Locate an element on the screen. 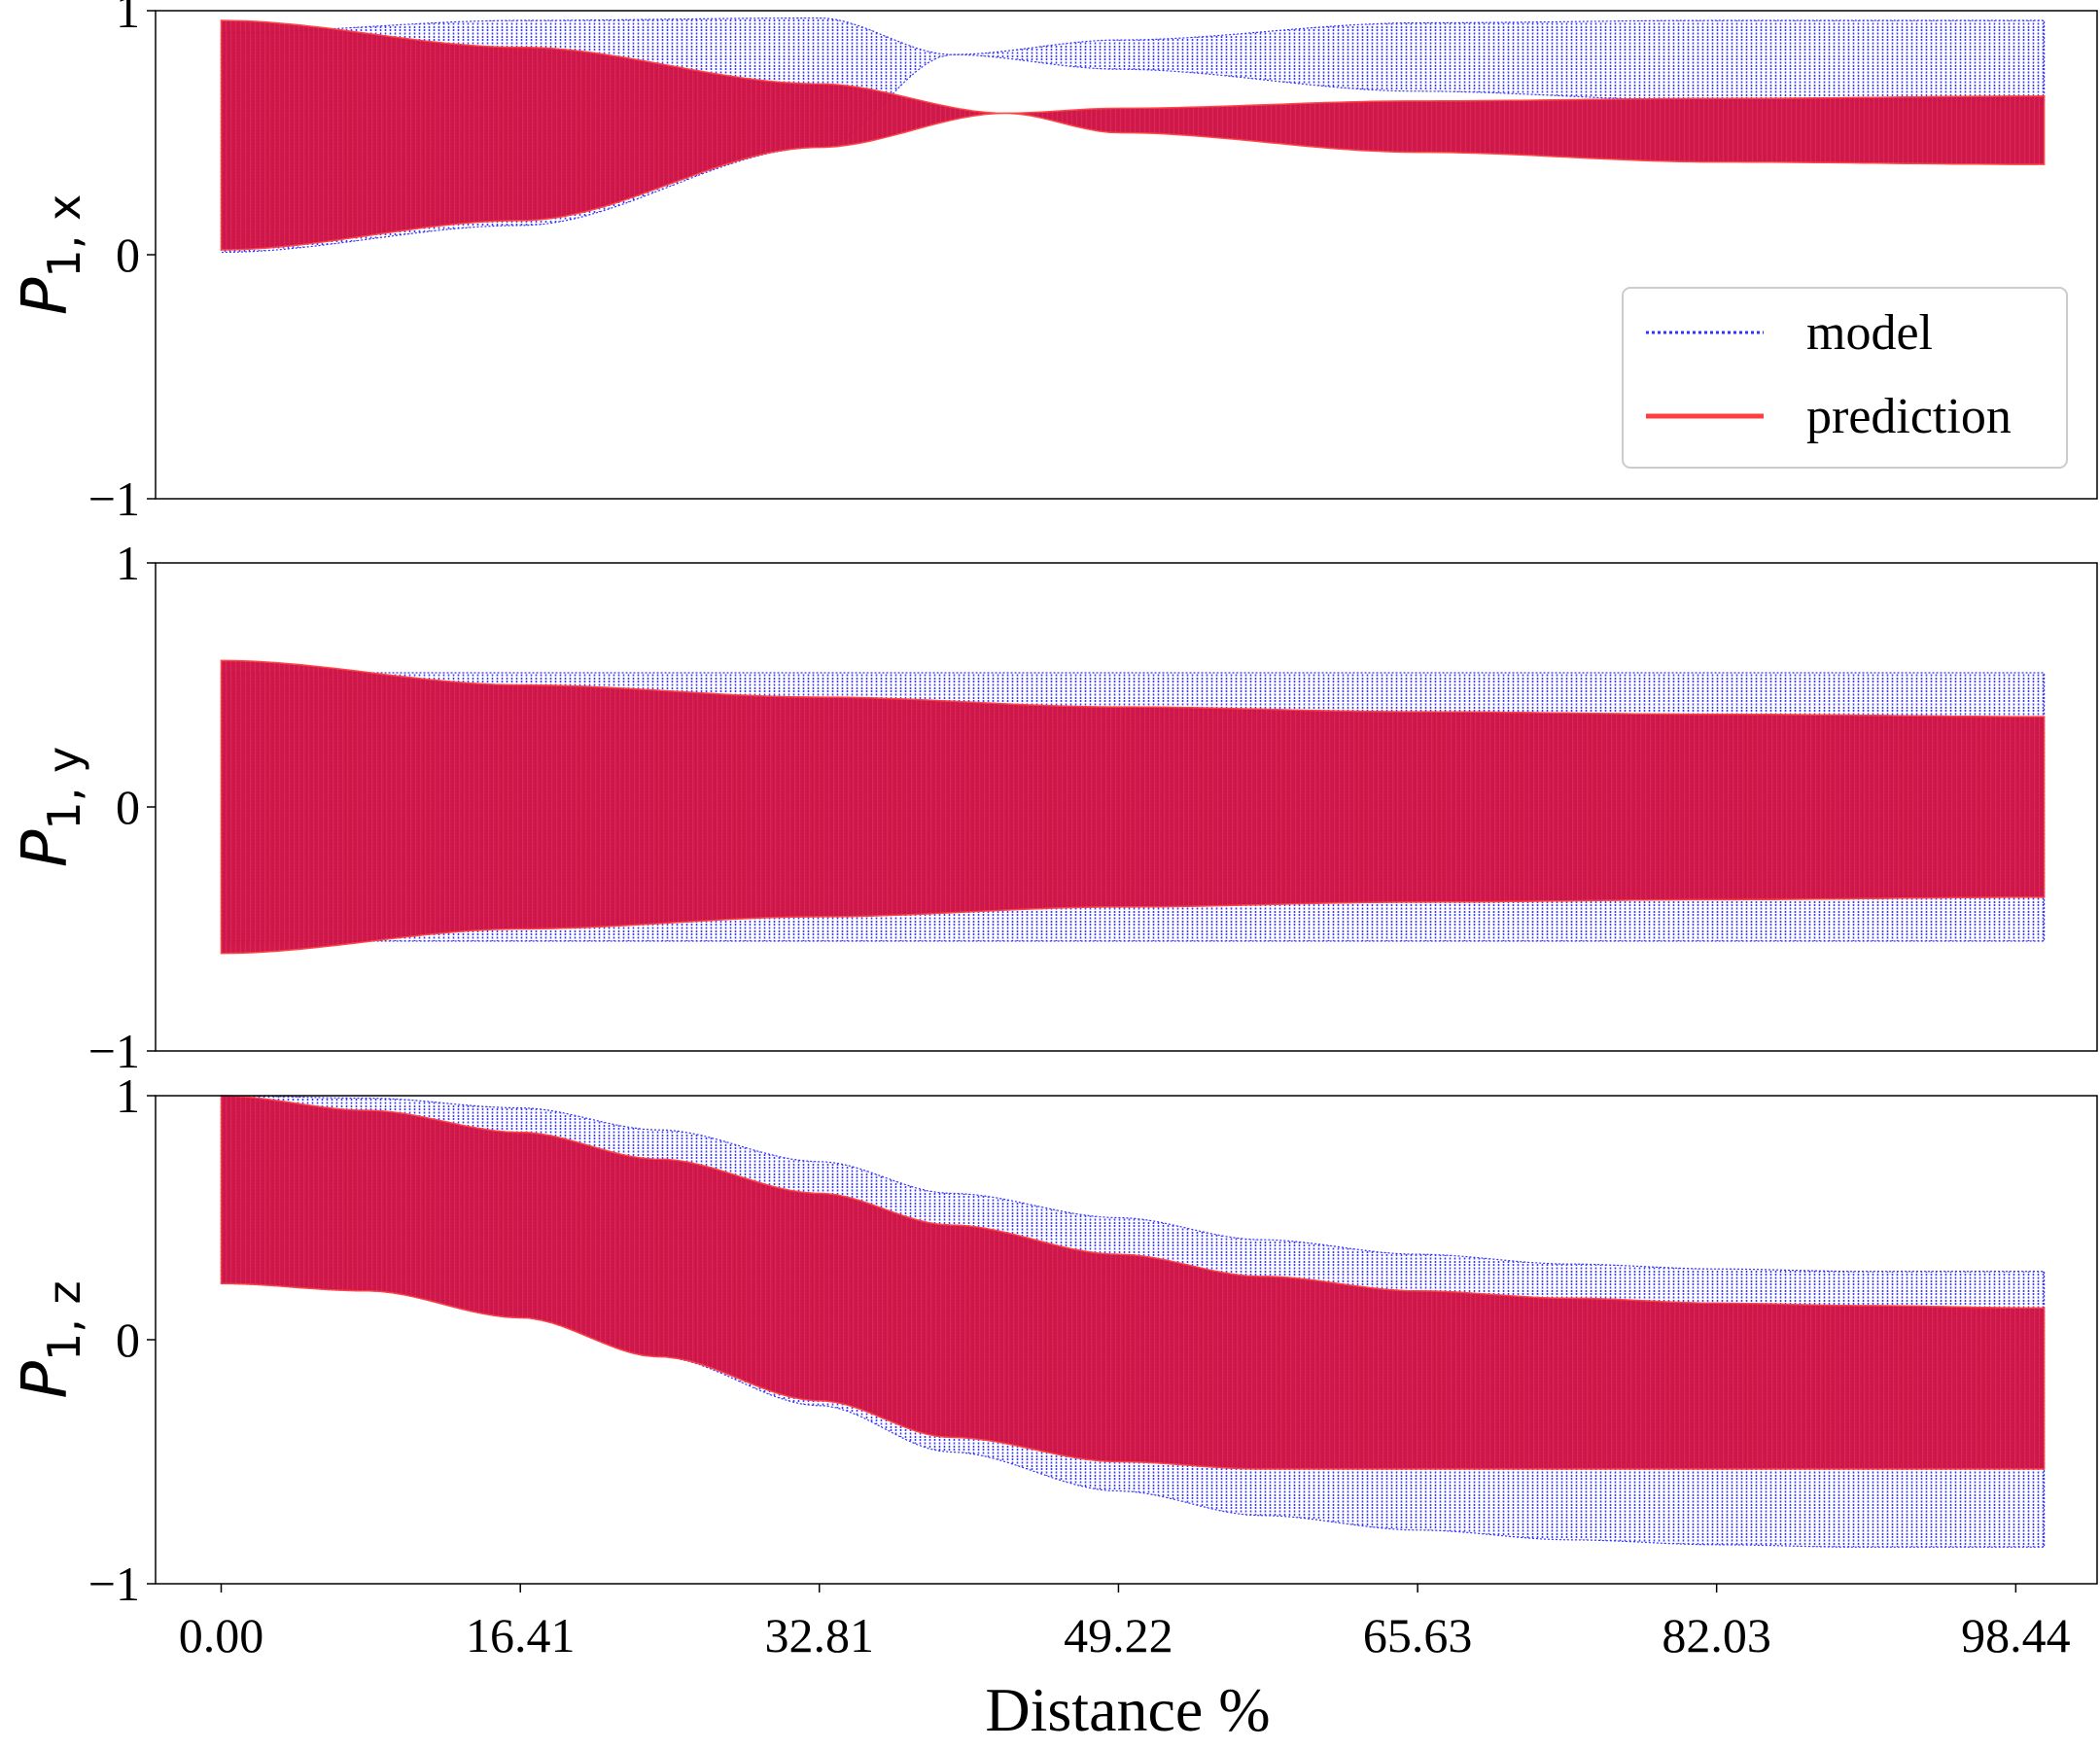 Image resolution: width=2100 pixels, height=1750 pixels. x-tick-label: 98.44 is located at coordinates (2016, 1635).